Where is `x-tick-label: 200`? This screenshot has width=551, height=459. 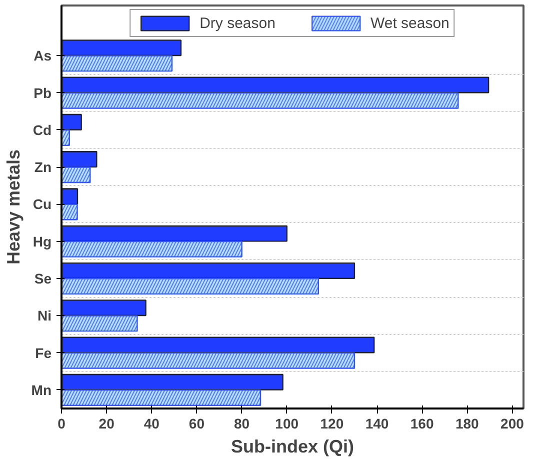
x-tick-label: 200 is located at coordinates (512, 424).